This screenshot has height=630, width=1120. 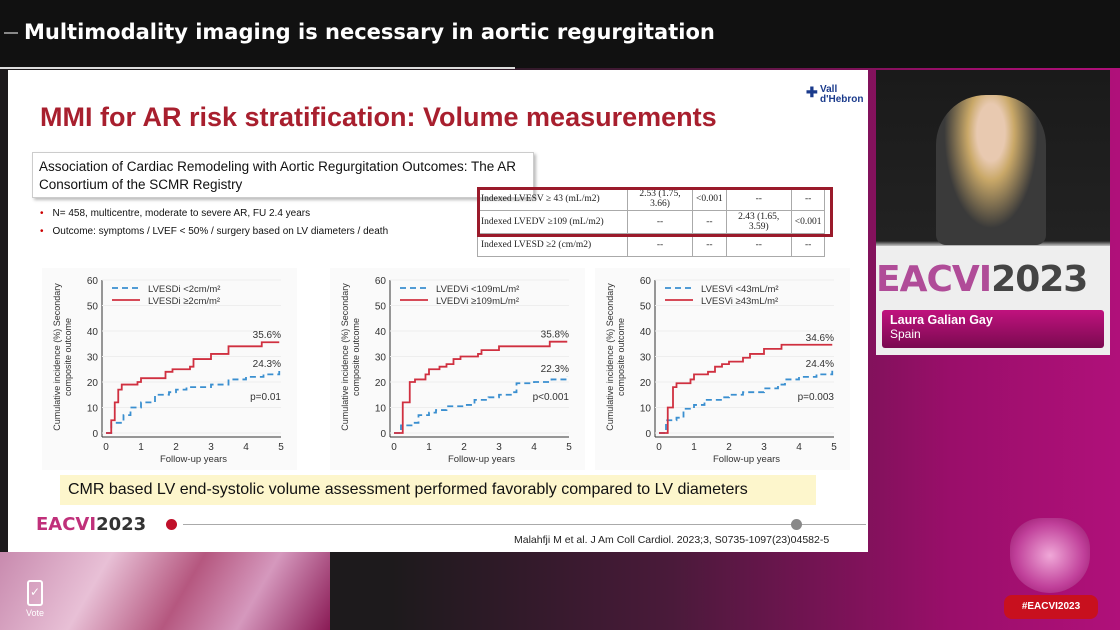 I want to click on end-label: 24.4%, so click(x=820, y=364).